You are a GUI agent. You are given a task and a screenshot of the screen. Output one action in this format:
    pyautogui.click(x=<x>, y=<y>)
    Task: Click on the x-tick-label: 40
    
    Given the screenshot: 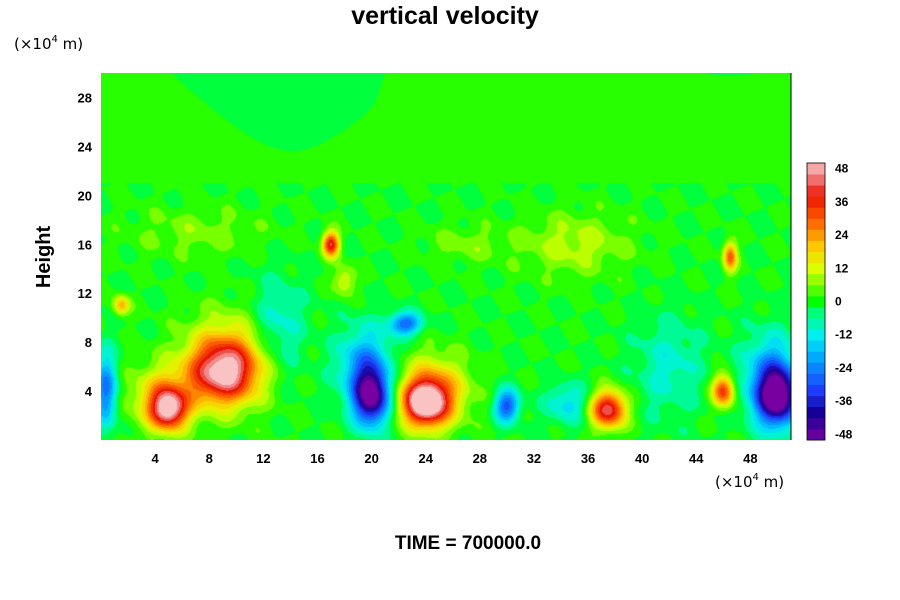 What is the action you would take?
    pyautogui.click(x=642, y=458)
    